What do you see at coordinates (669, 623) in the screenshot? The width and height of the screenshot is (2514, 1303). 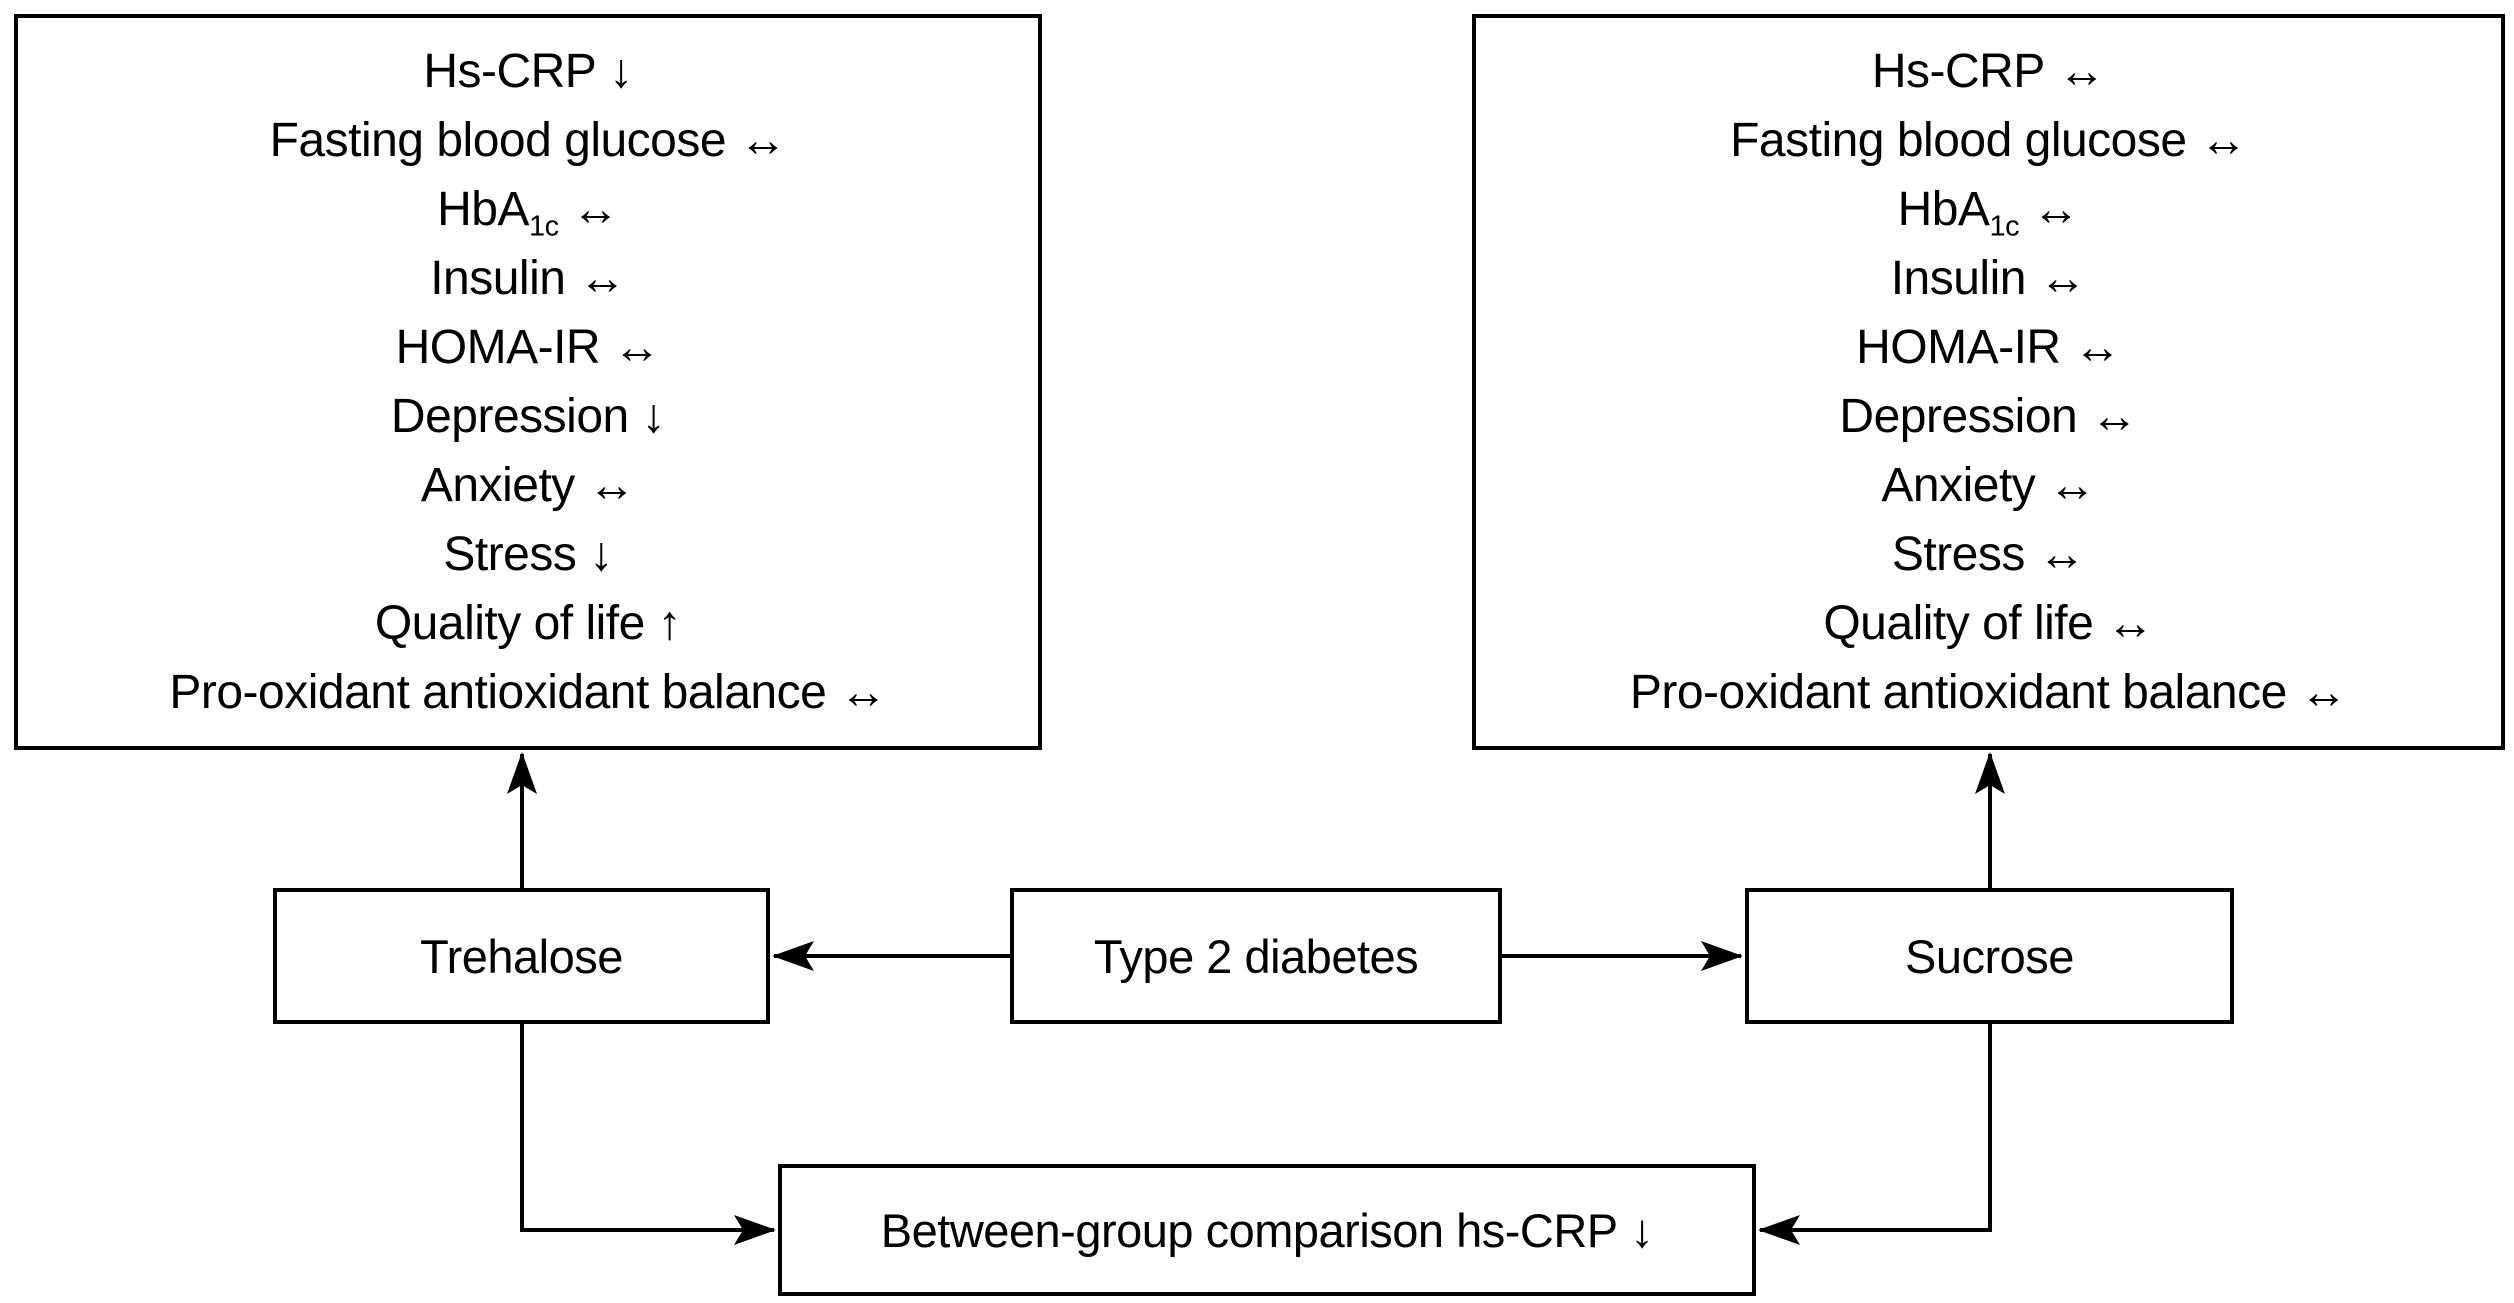 I see `trend-arrow-icon: ↑` at bounding box center [669, 623].